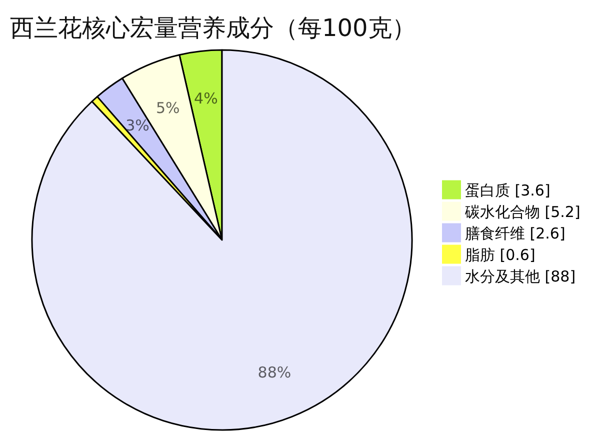  What do you see at coordinates (206, 98) in the screenshot?
I see `data-label: 4%` at bounding box center [206, 98].